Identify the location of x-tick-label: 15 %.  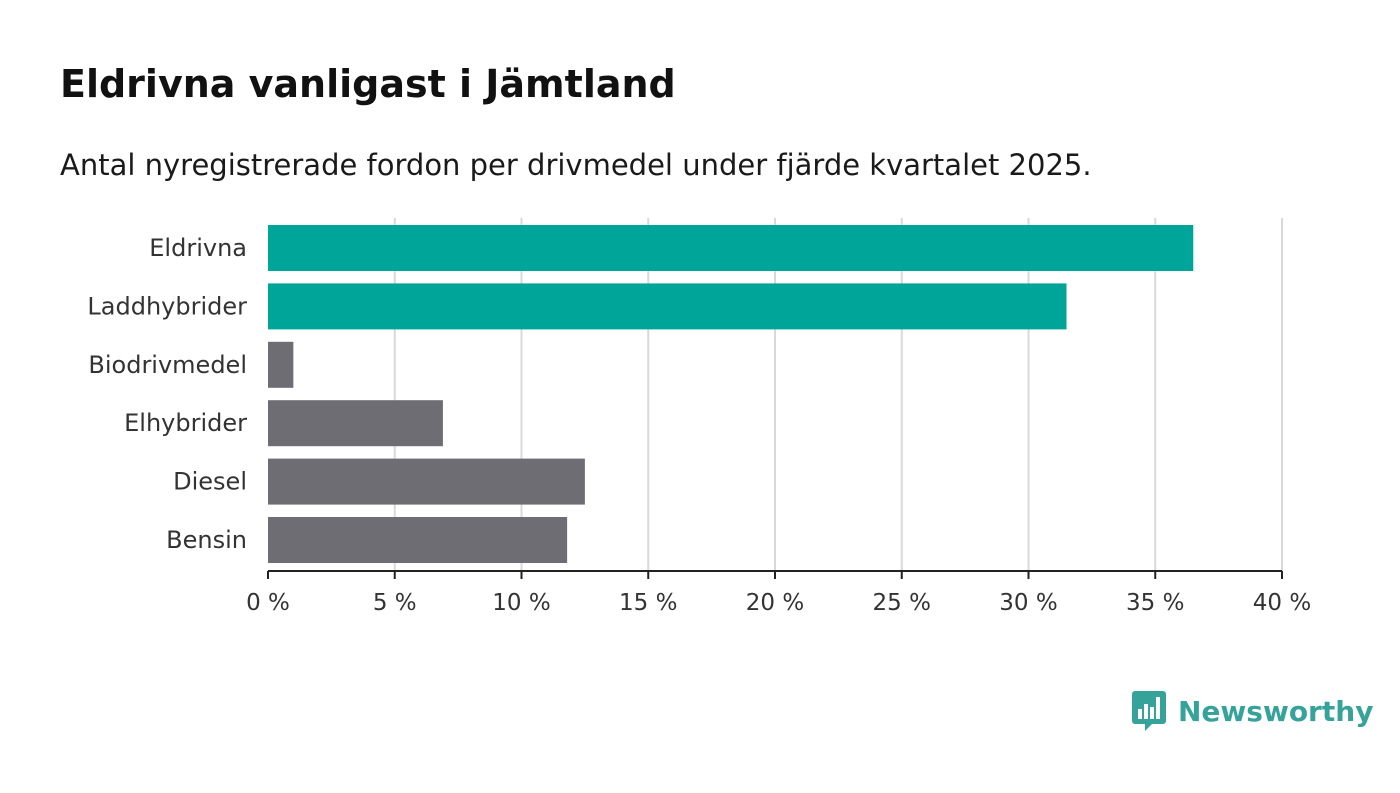
(648, 603).